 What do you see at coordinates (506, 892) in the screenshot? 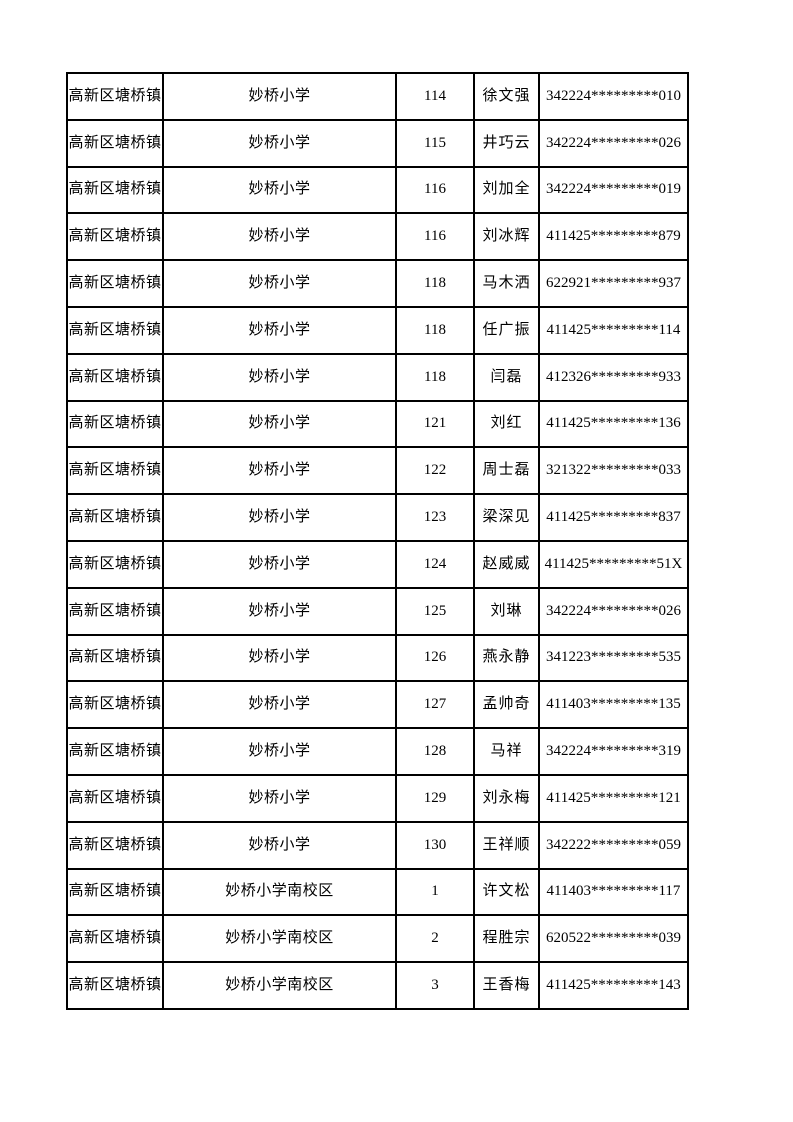
I see `cell-name: 许文松` at bounding box center [506, 892].